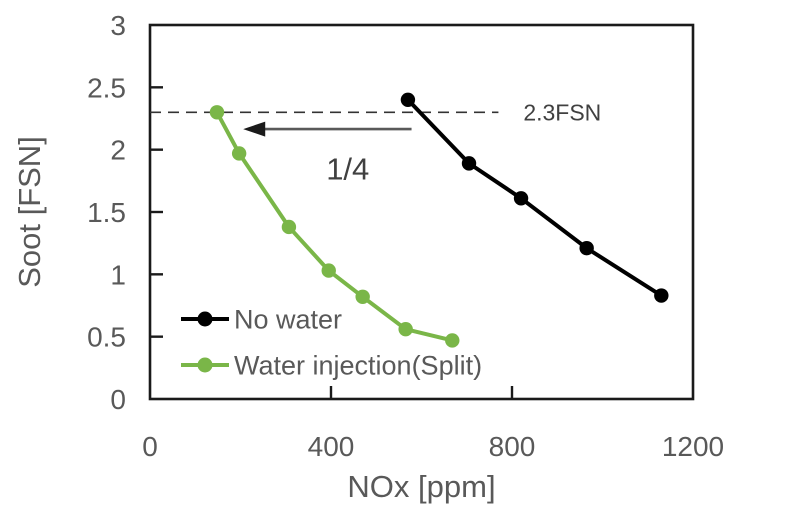 This screenshot has width=805, height=512. Describe the element at coordinates (562, 113) in the screenshot. I see `threshold-label: 2.3FSN` at that location.